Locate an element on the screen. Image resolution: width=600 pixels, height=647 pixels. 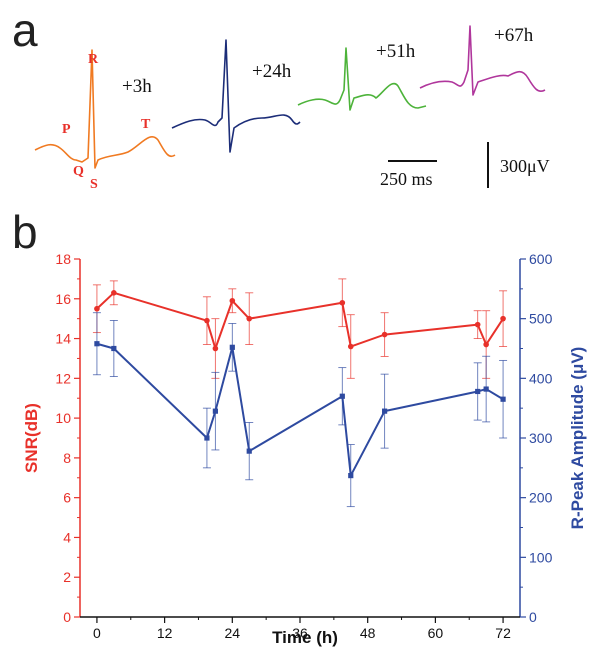
x-tick-label: 36 is located at coordinates (300, 633).